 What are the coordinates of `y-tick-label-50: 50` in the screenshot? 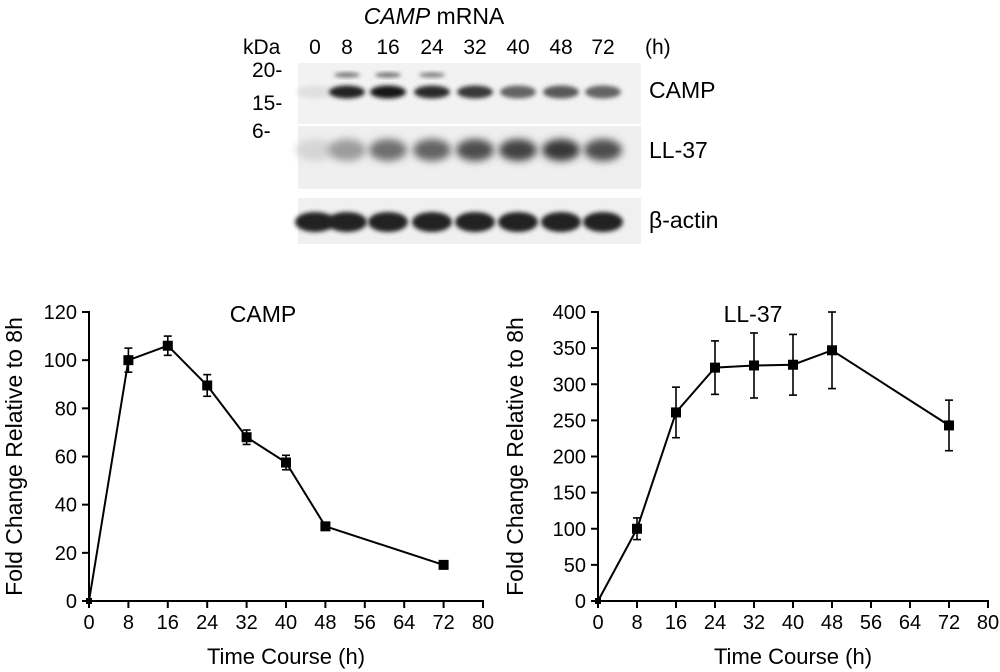 It's located at (575, 566).